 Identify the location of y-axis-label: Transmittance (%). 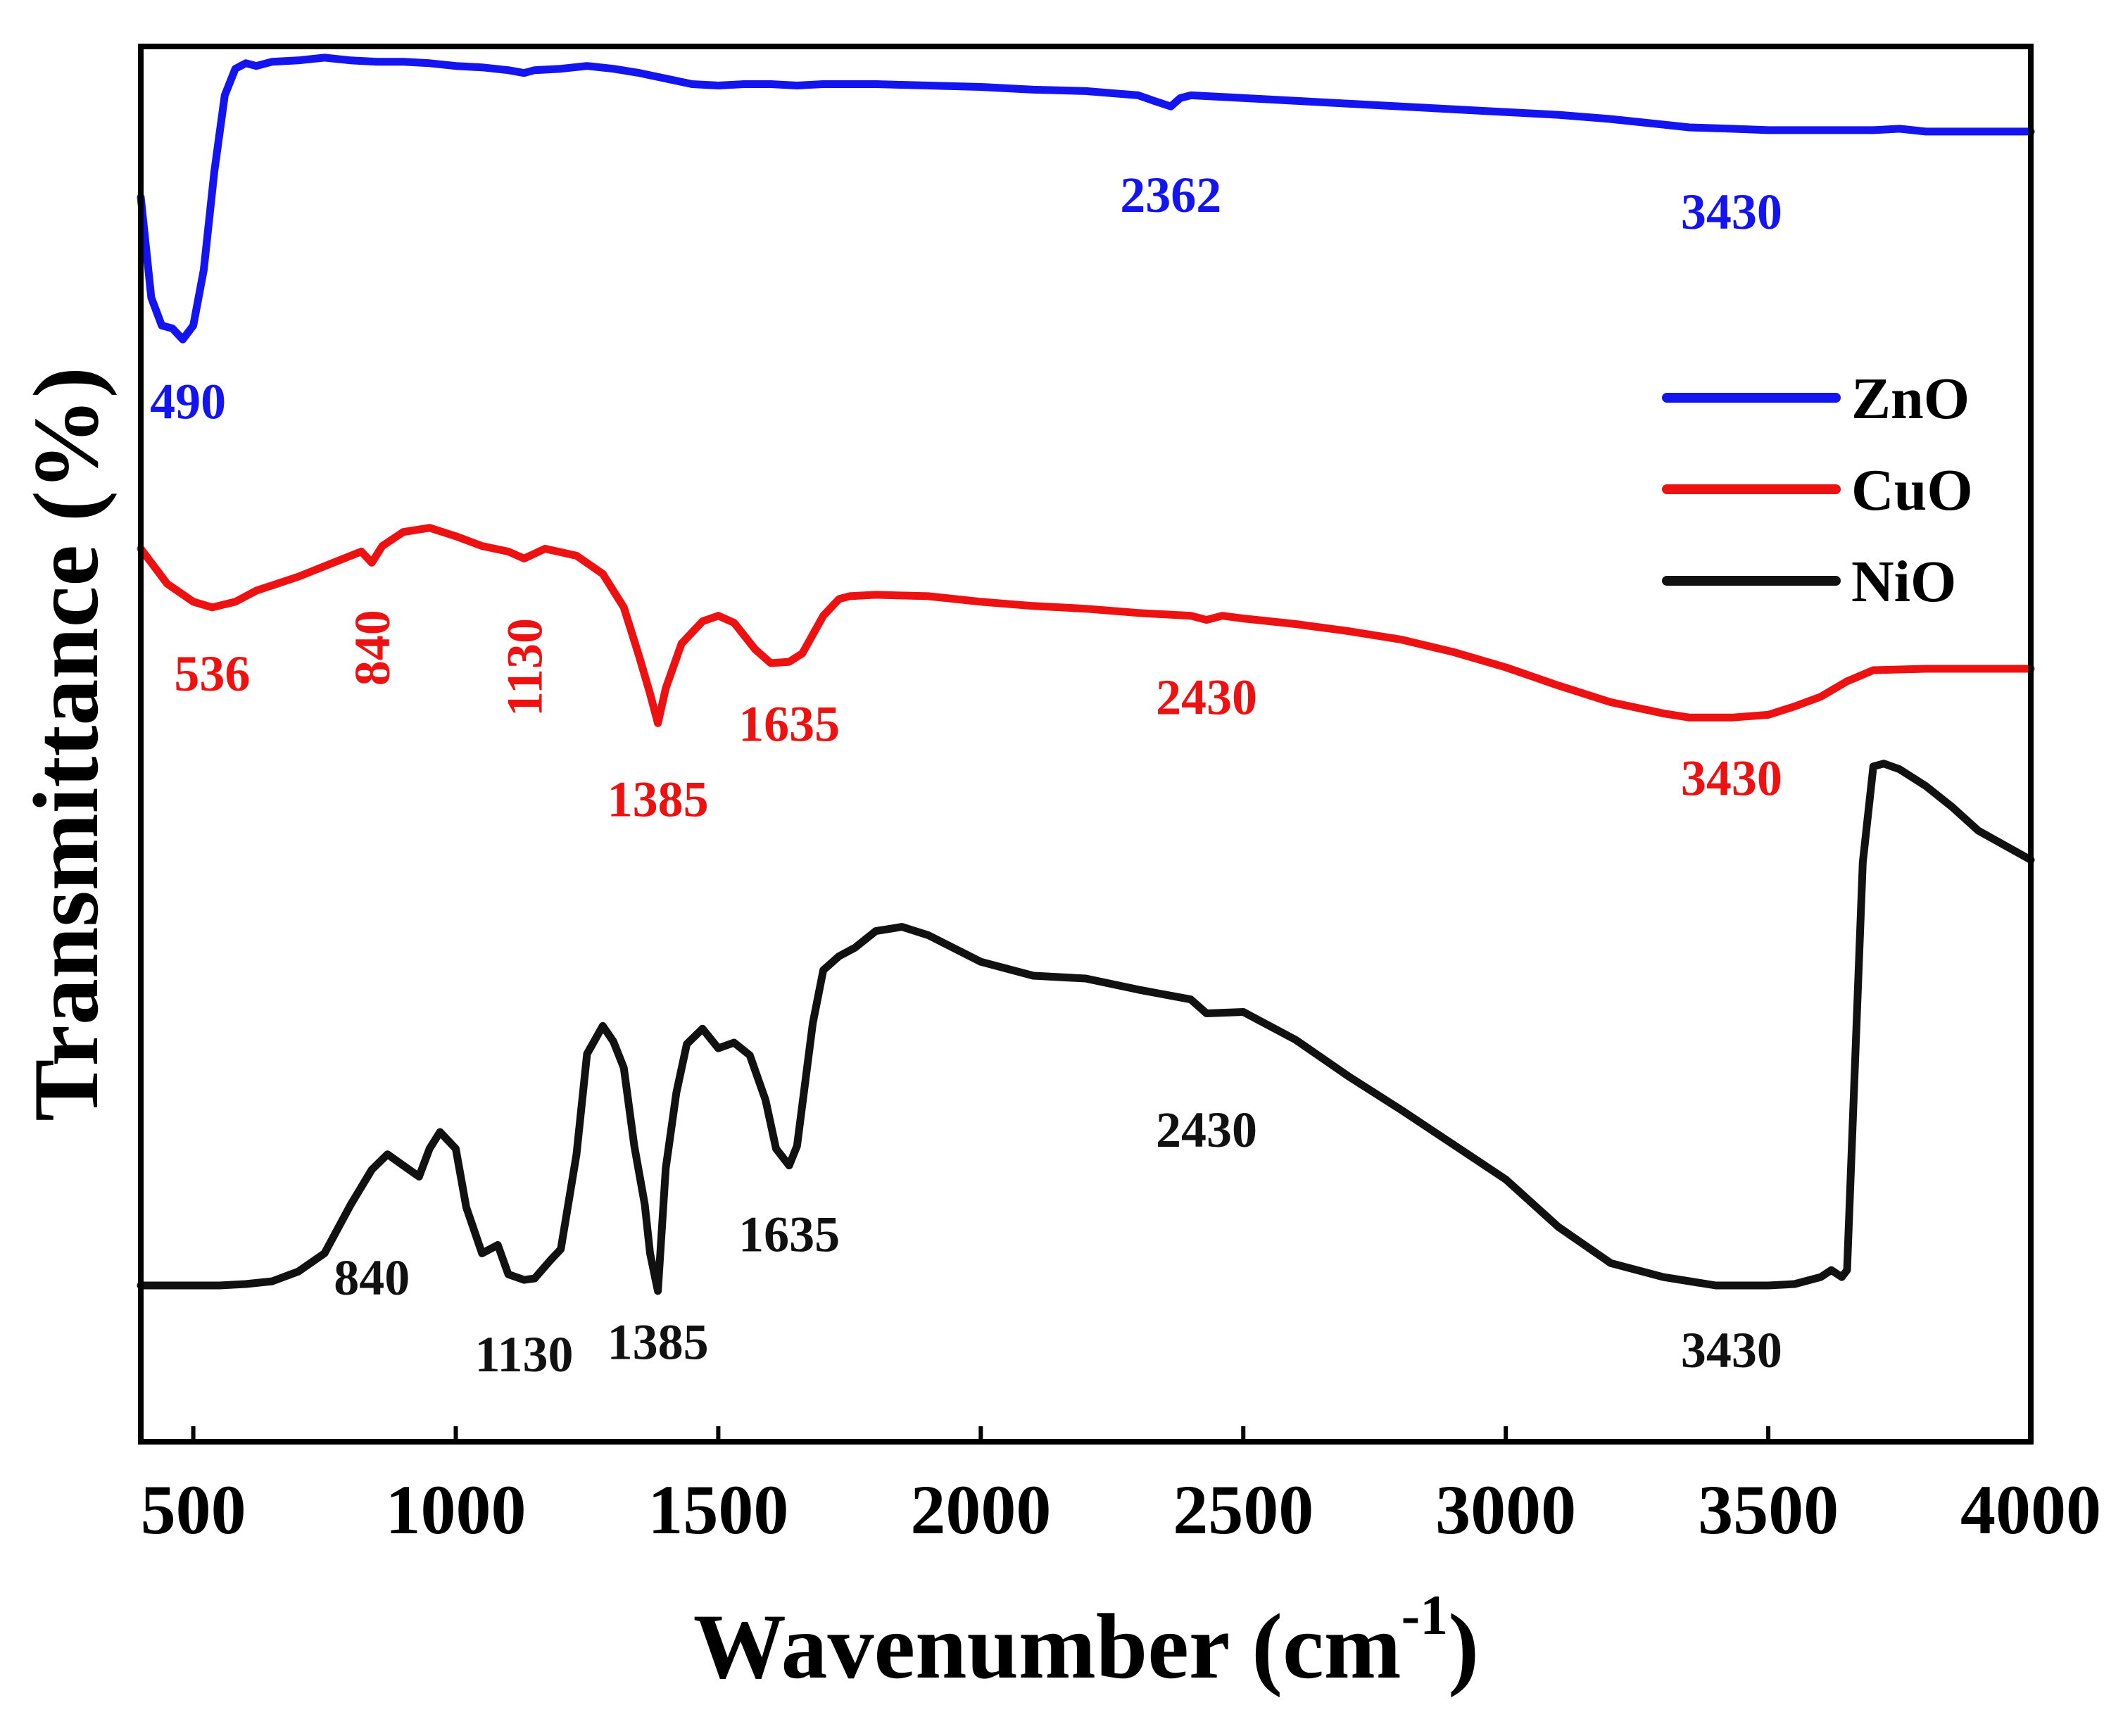
(66, 744).